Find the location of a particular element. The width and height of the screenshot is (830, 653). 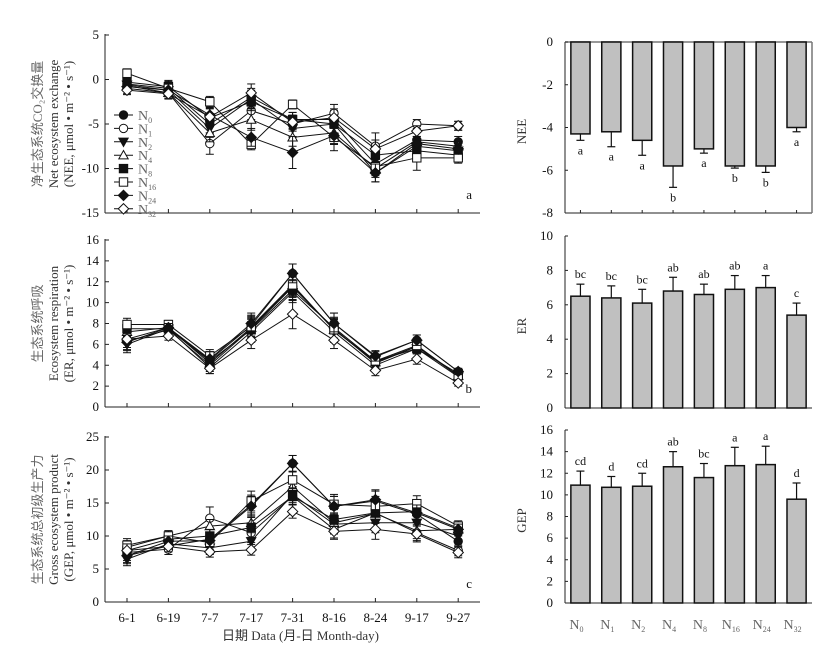

legend-label: N0 is located at coordinates (145, 117).